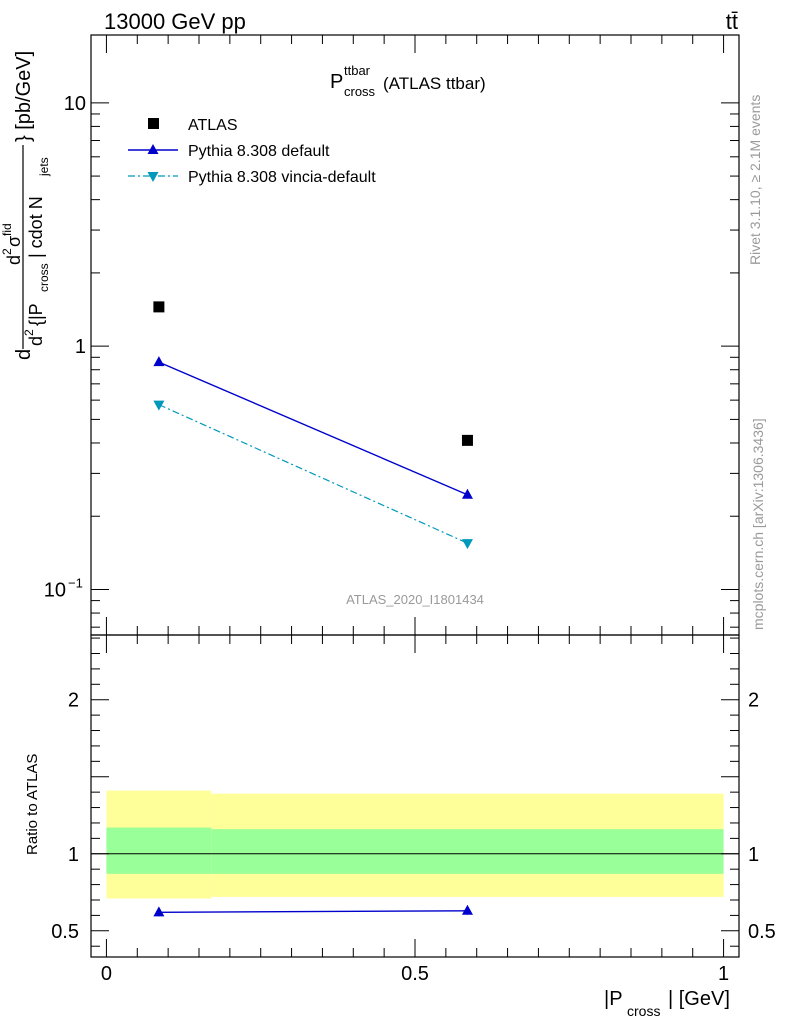  Describe the element at coordinates (360, 91) in the screenshot. I see `plot-title-sub: cross` at that location.